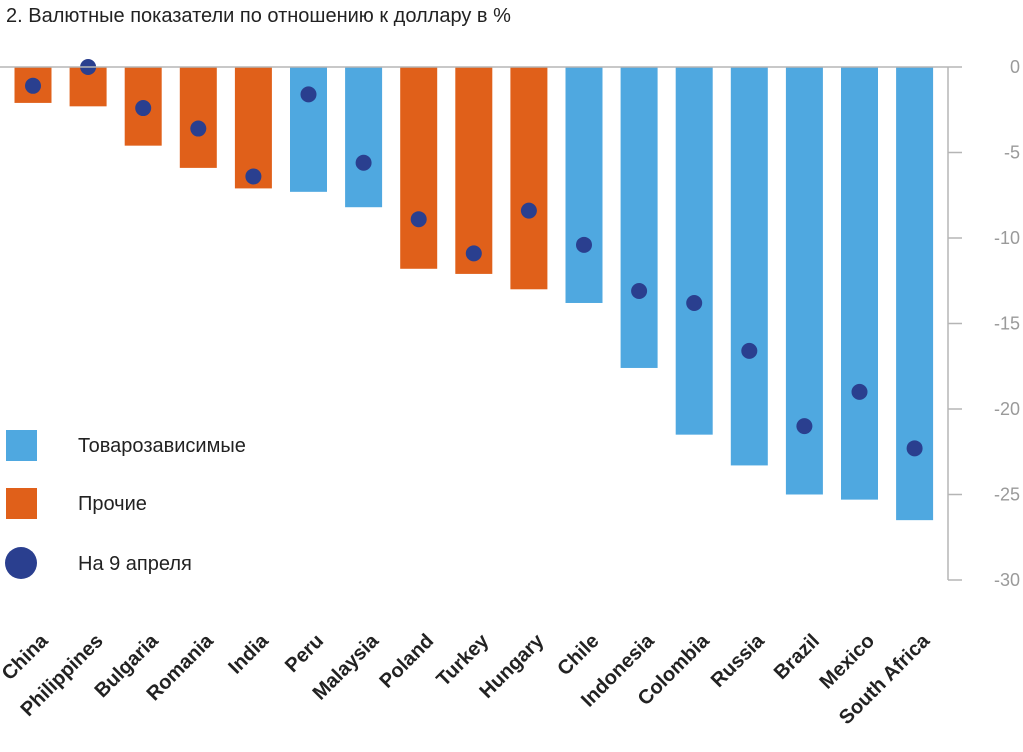 The image size is (1023, 752). What do you see at coordinates (694, 302) in the screenshot?
I see `dot-colombia` at bounding box center [694, 302].